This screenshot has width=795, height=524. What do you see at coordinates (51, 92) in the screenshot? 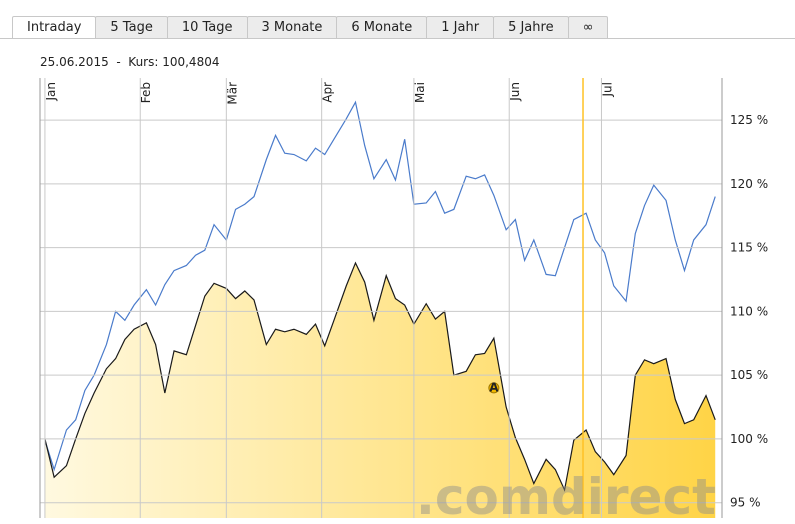
I see `x-tick-label: Jan` at bounding box center [51, 92].